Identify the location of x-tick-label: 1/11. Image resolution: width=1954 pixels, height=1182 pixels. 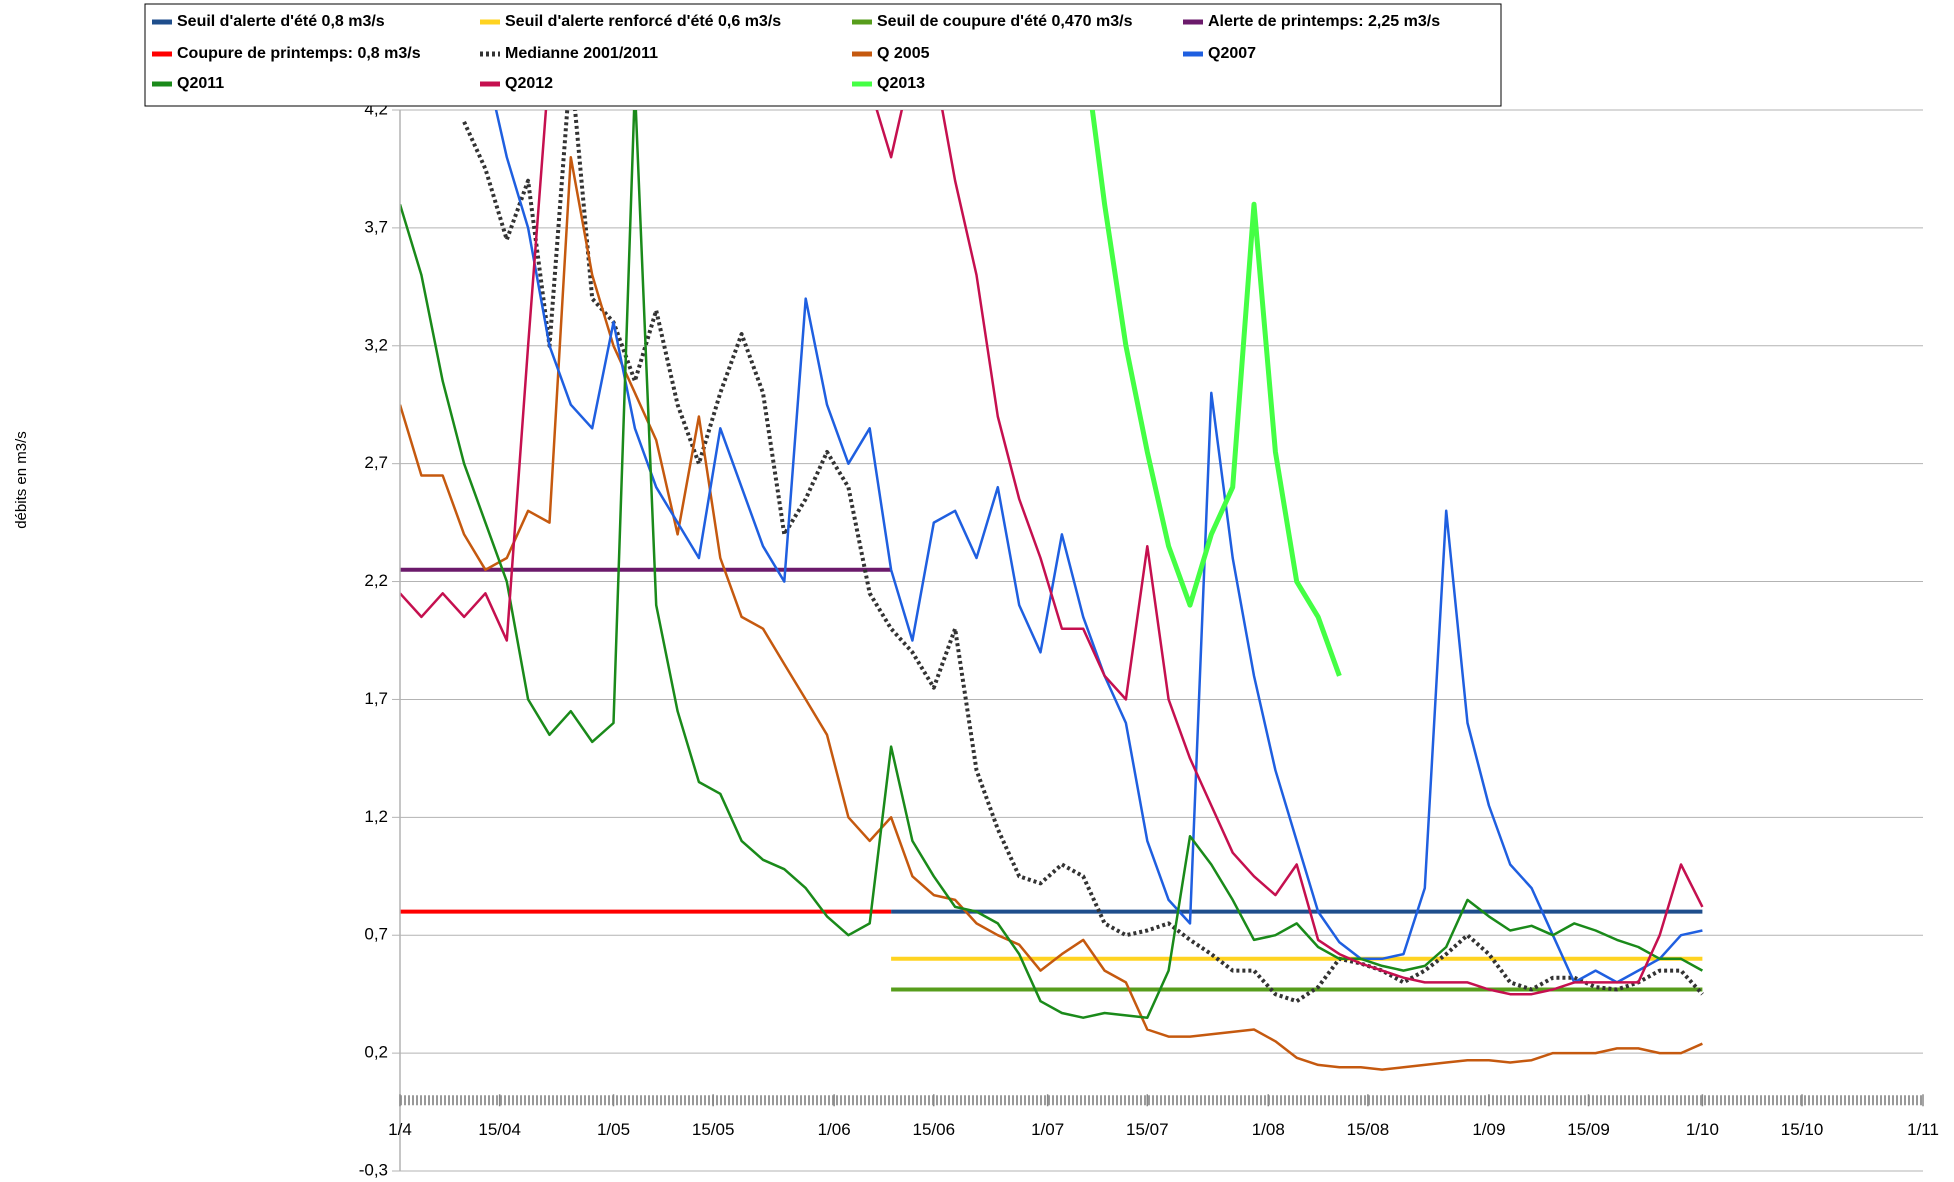
(1923, 1129).